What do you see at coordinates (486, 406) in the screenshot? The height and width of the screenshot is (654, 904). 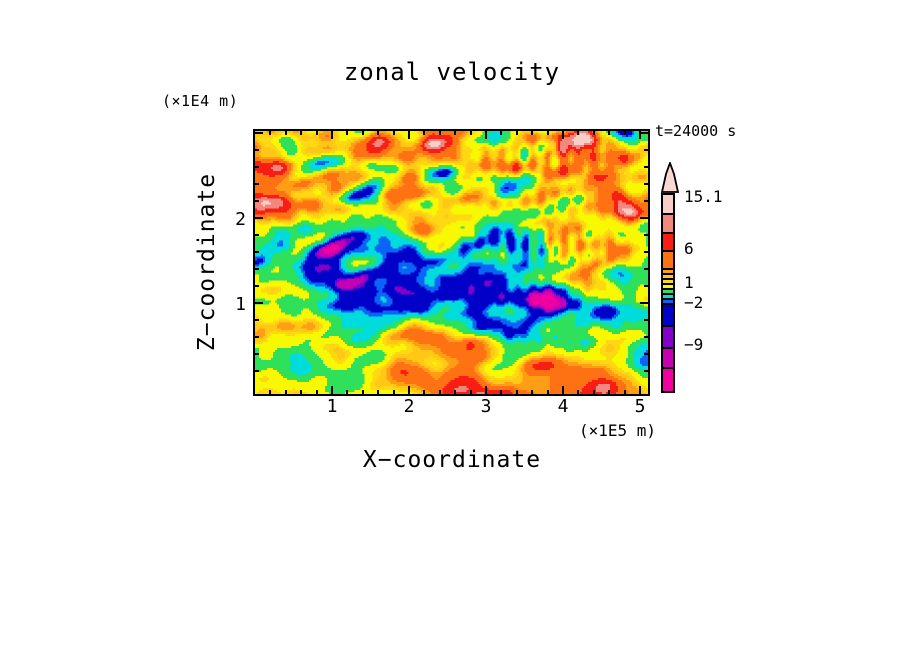 I see `x-tick-label-3: 3` at bounding box center [486, 406].